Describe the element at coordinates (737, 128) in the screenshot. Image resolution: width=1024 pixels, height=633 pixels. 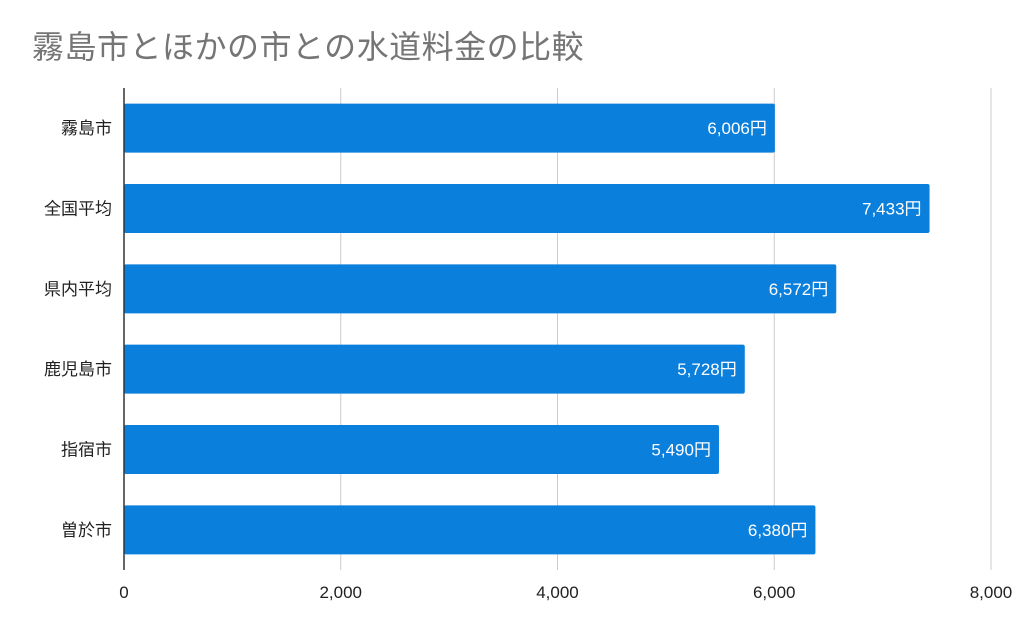
I see `data-label: 6,006円` at that location.